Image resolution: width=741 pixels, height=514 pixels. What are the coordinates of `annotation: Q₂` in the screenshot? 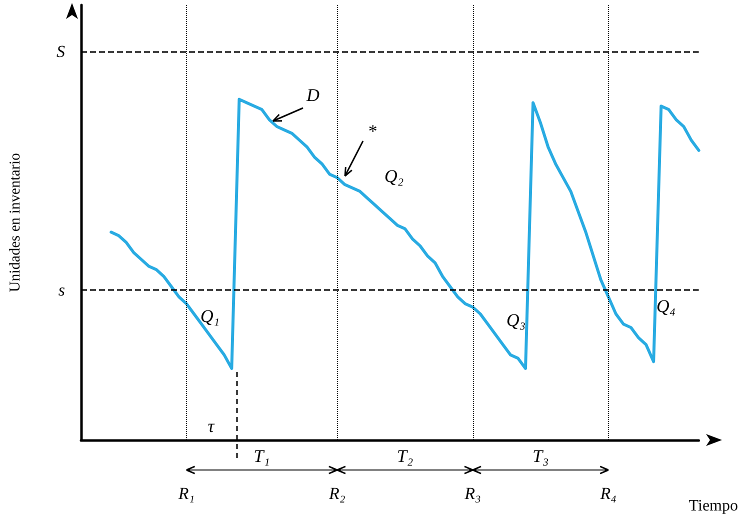 It's located at (394, 176).